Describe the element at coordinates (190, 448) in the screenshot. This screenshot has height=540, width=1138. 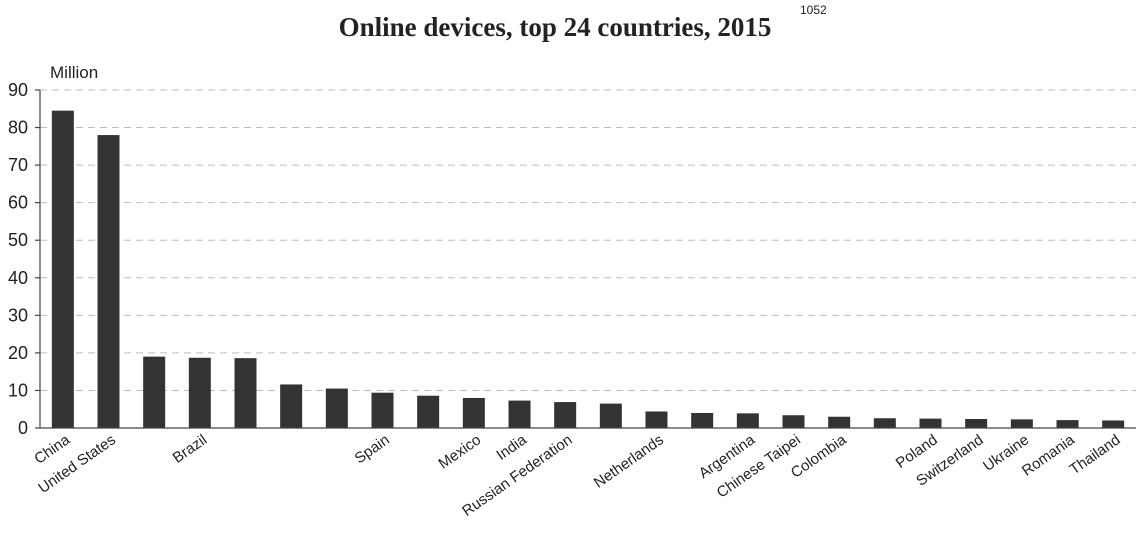
I see `x-tick-label-brazil: Brazil` at that location.